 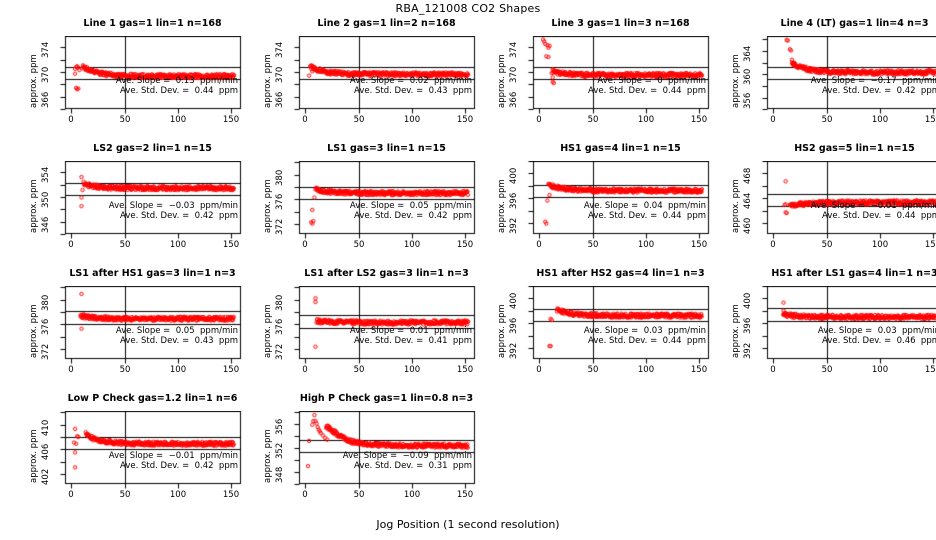 I want to click on x-tick-line-1-2: 100, so click(x=178, y=120).